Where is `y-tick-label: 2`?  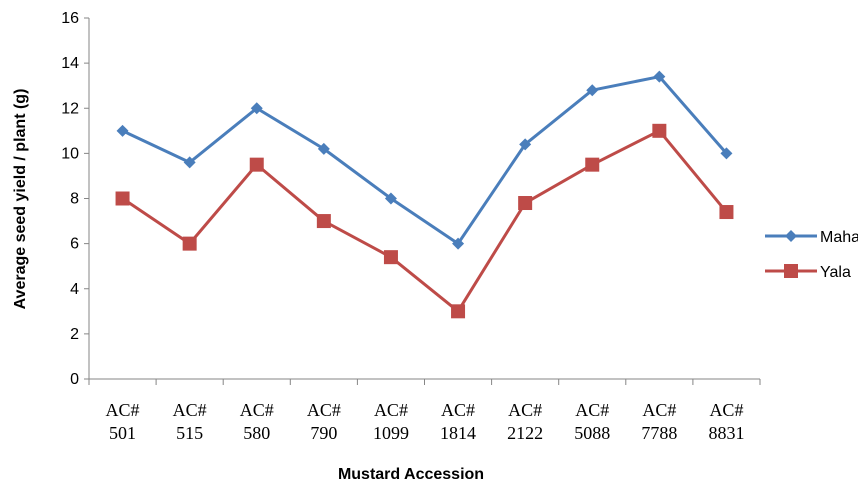
y-tick-label: 2 is located at coordinates (74, 334).